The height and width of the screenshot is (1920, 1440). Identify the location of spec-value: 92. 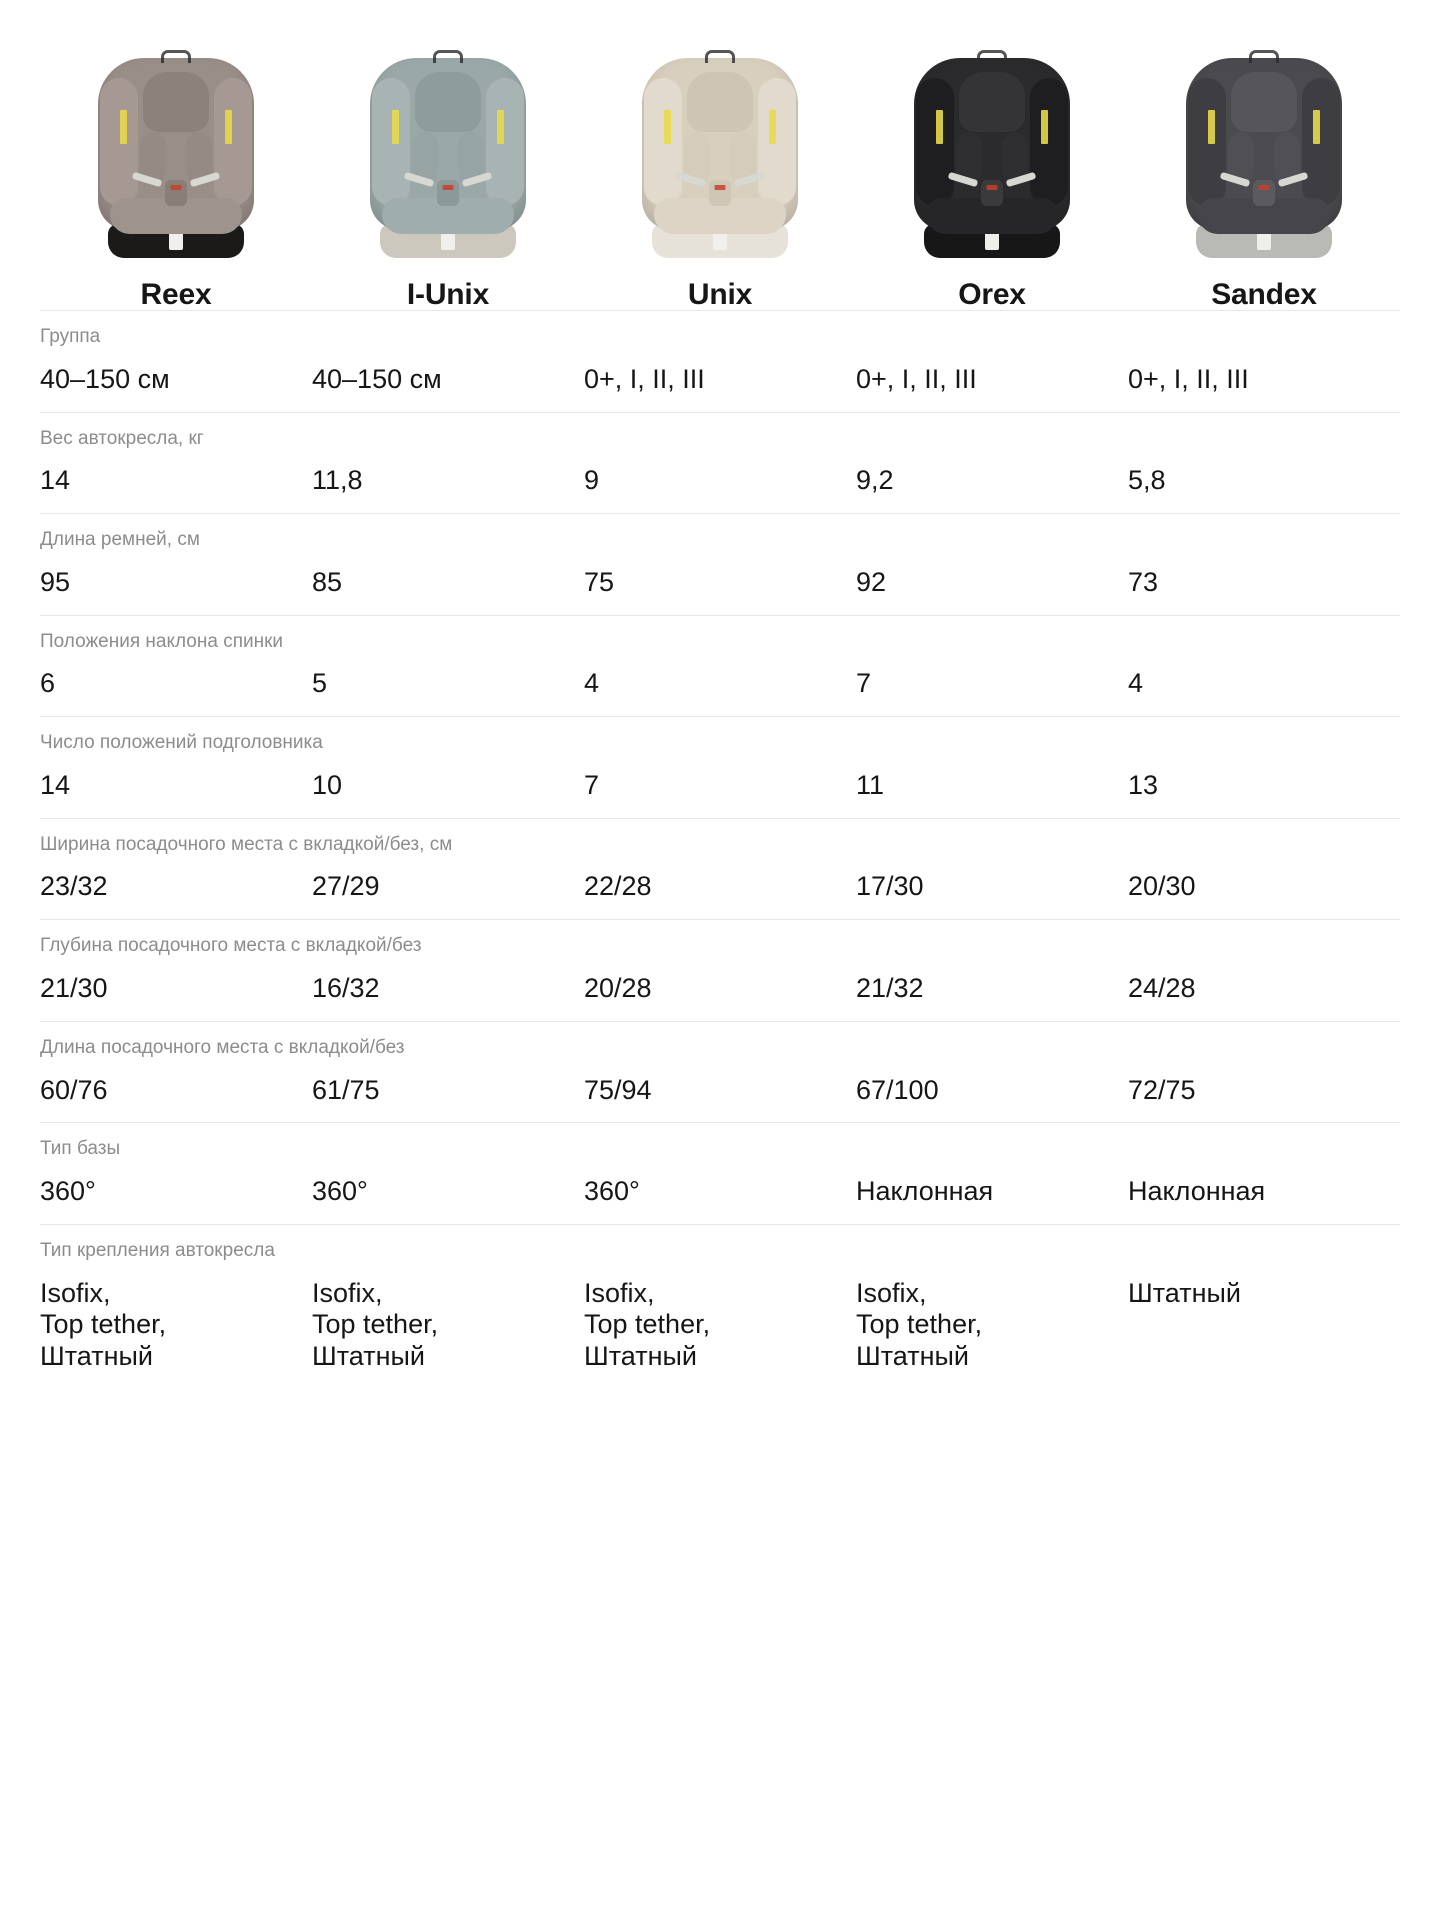
(871, 581).